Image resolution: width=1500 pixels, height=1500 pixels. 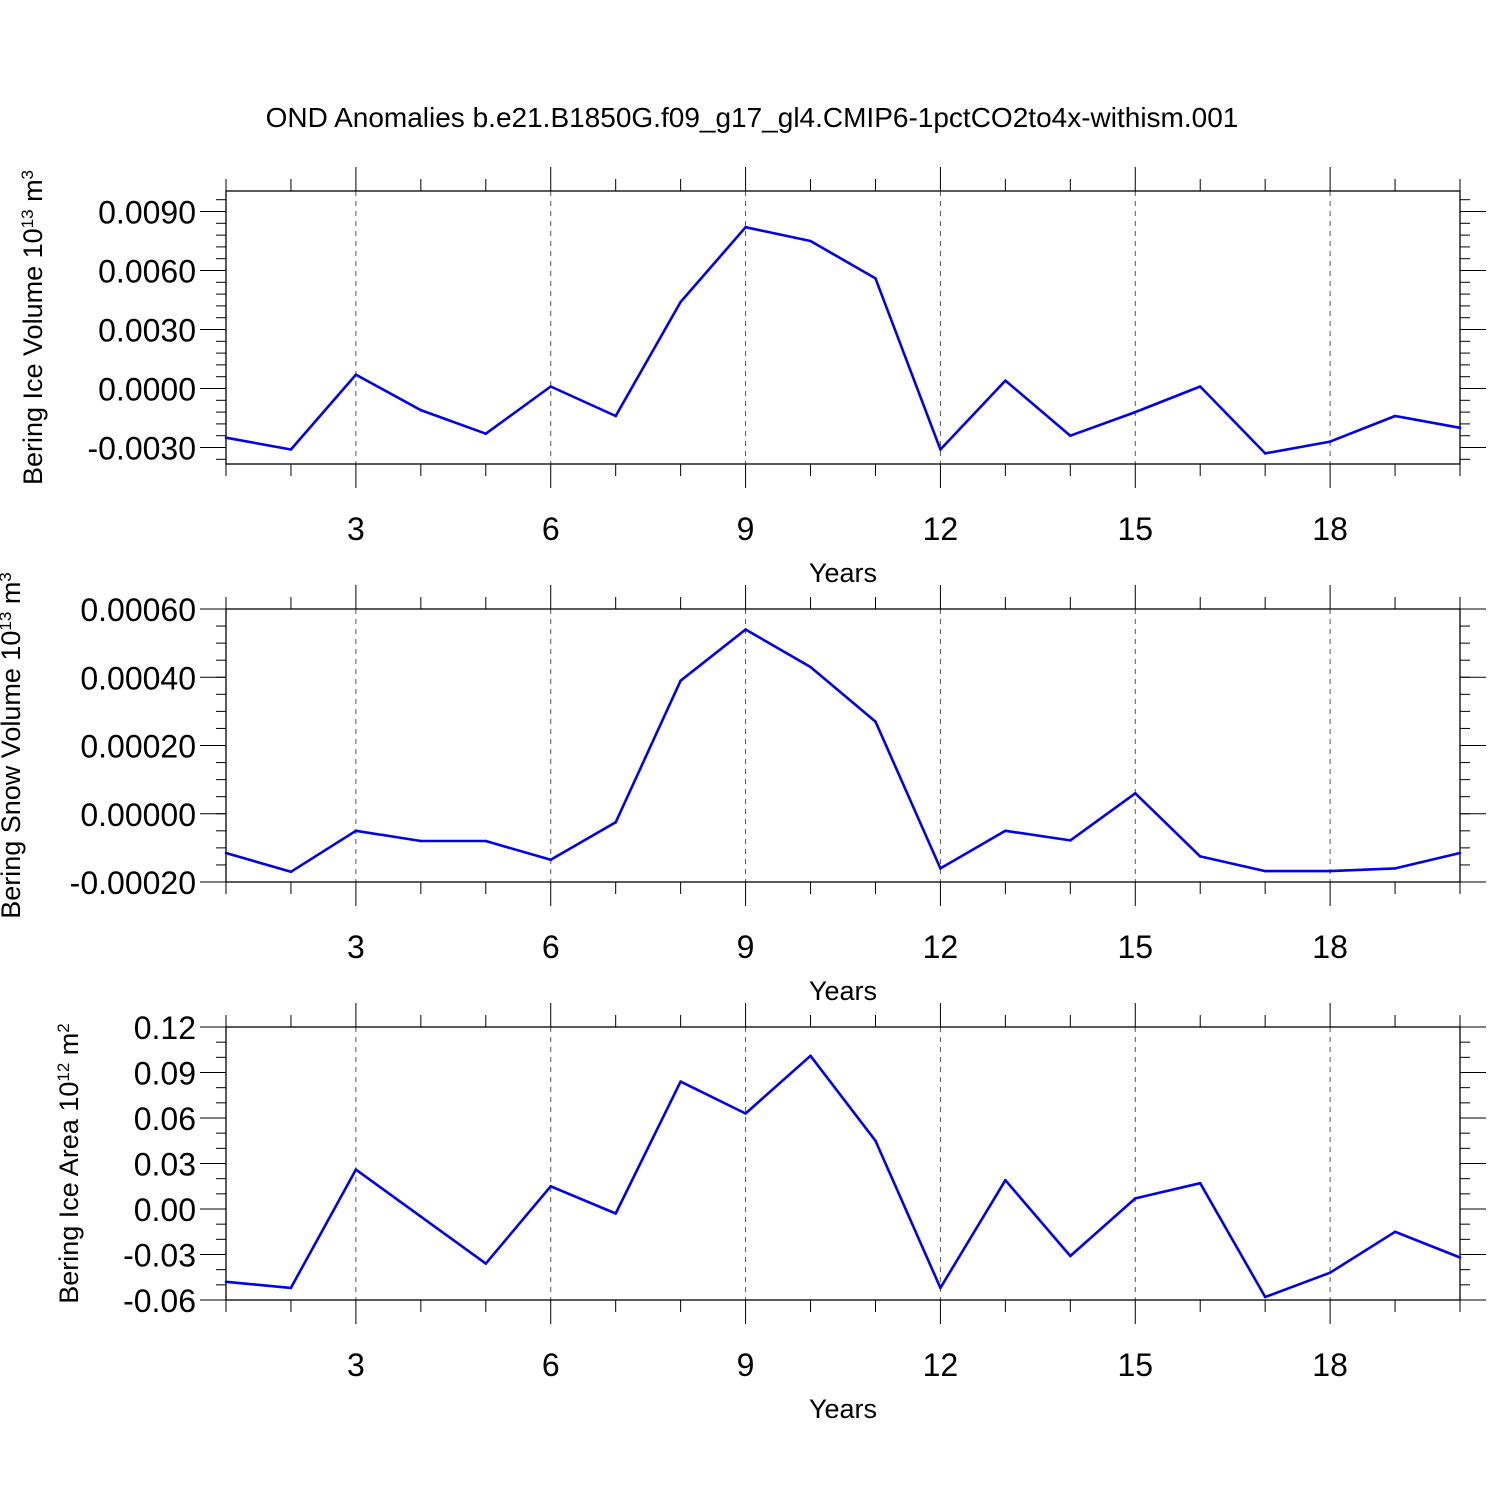 I want to click on y-axis-label: Bering Ice Volume 1013 m3, so click(x=33, y=327).